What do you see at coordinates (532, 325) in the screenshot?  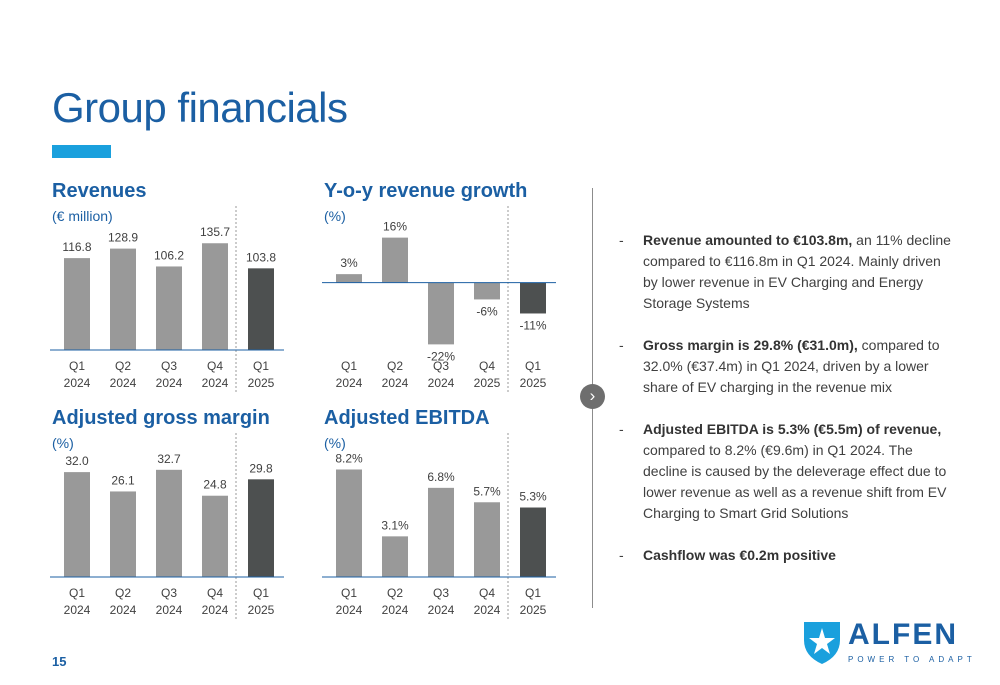 I see `data-label: -11%` at bounding box center [532, 325].